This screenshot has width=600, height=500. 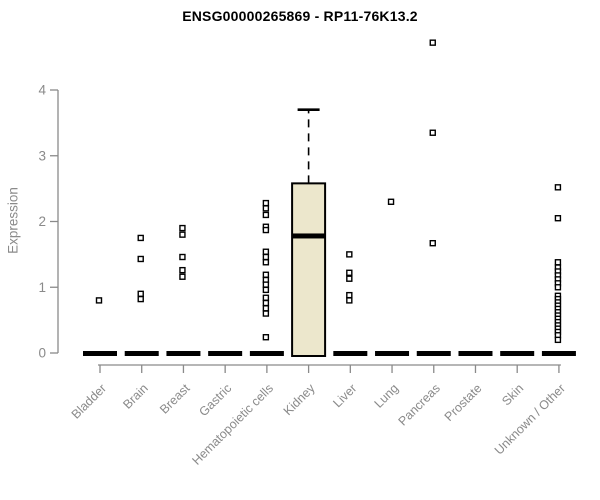 I want to click on y-tick-label: 2, so click(x=42, y=221).